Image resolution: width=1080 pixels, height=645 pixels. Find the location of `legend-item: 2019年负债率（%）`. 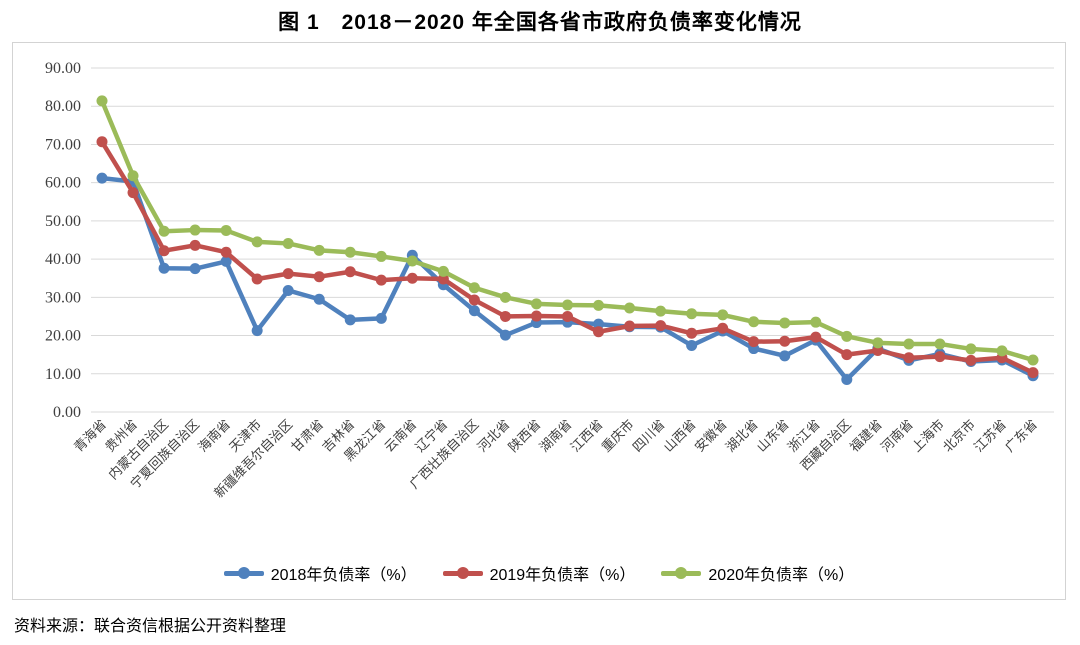

legend-item: 2019年负债率（%） is located at coordinates (539, 573).